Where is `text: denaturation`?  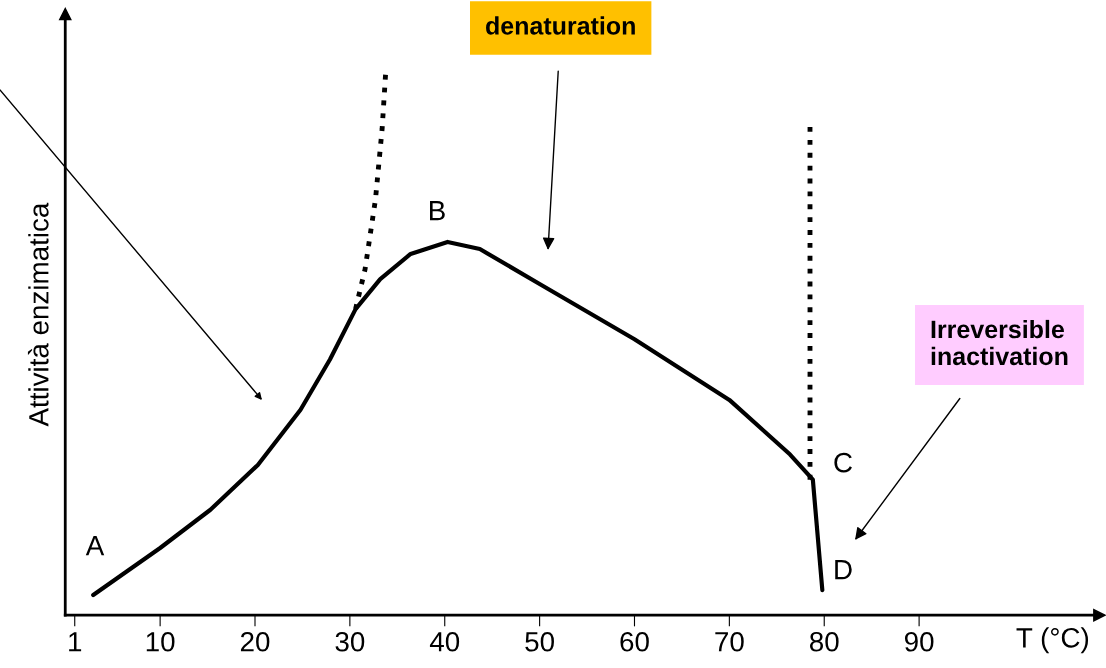
text: denaturation is located at coordinates (560, 25).